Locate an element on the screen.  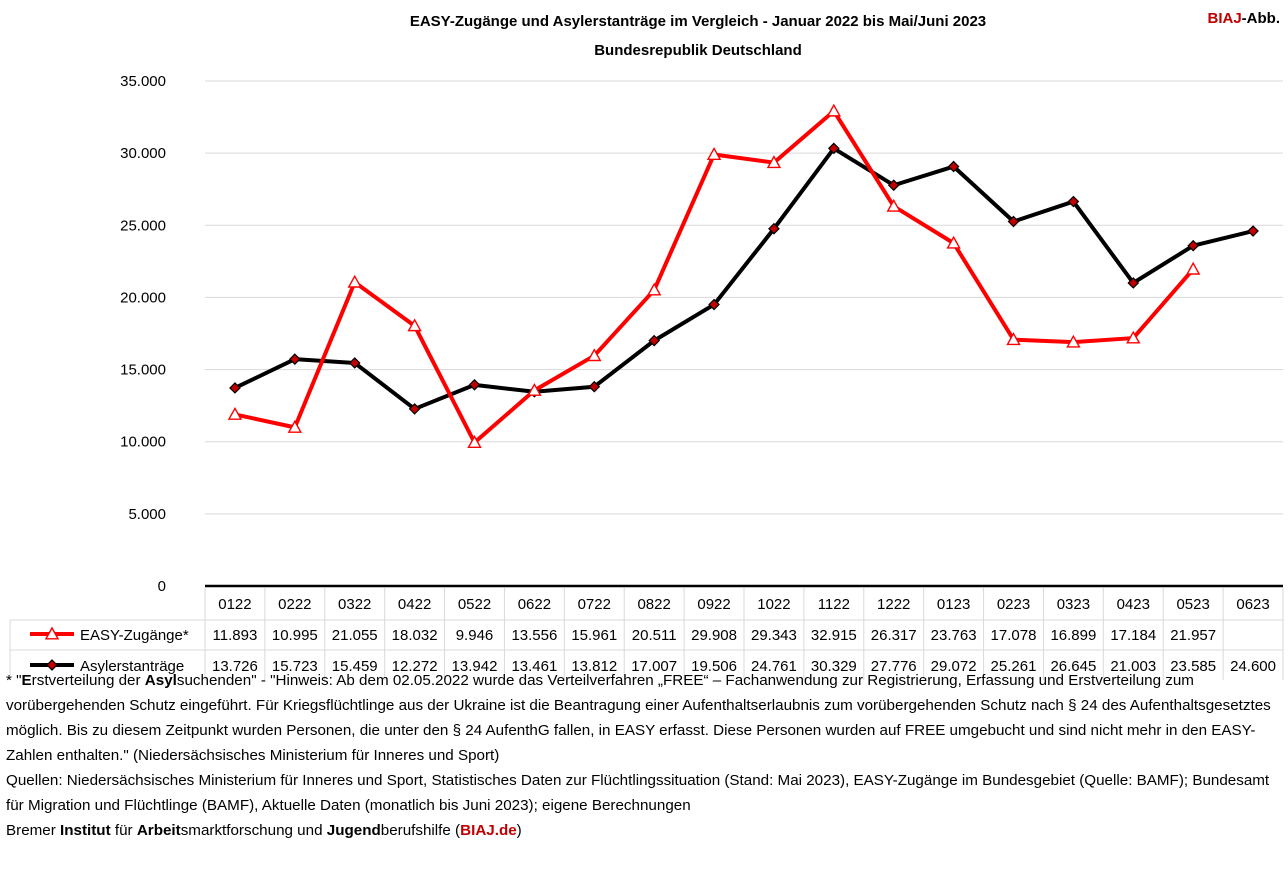
data-table-value: 27.776 is located at coordinates (894, 666).